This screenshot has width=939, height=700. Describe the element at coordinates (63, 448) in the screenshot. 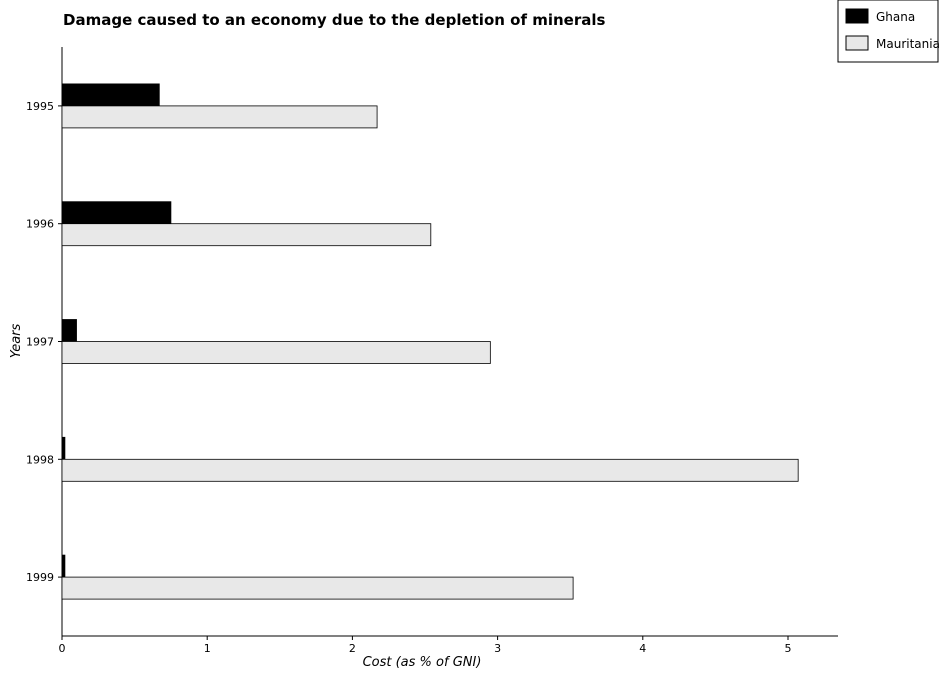

I see `bar-ghana-1998` at that location.